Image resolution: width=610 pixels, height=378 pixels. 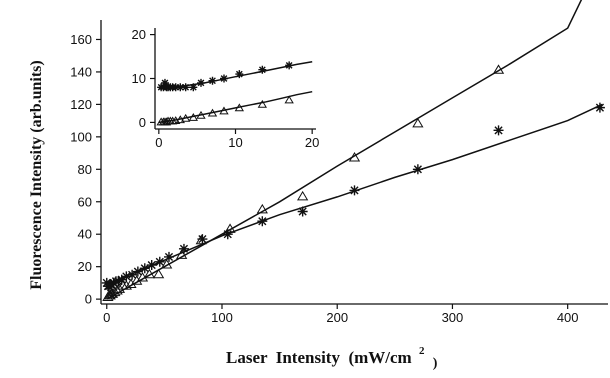 What do you see at coordinates (85, 266) in the screenshot?
I see `y-tick-label: 20` at bounding box center [85, 266].